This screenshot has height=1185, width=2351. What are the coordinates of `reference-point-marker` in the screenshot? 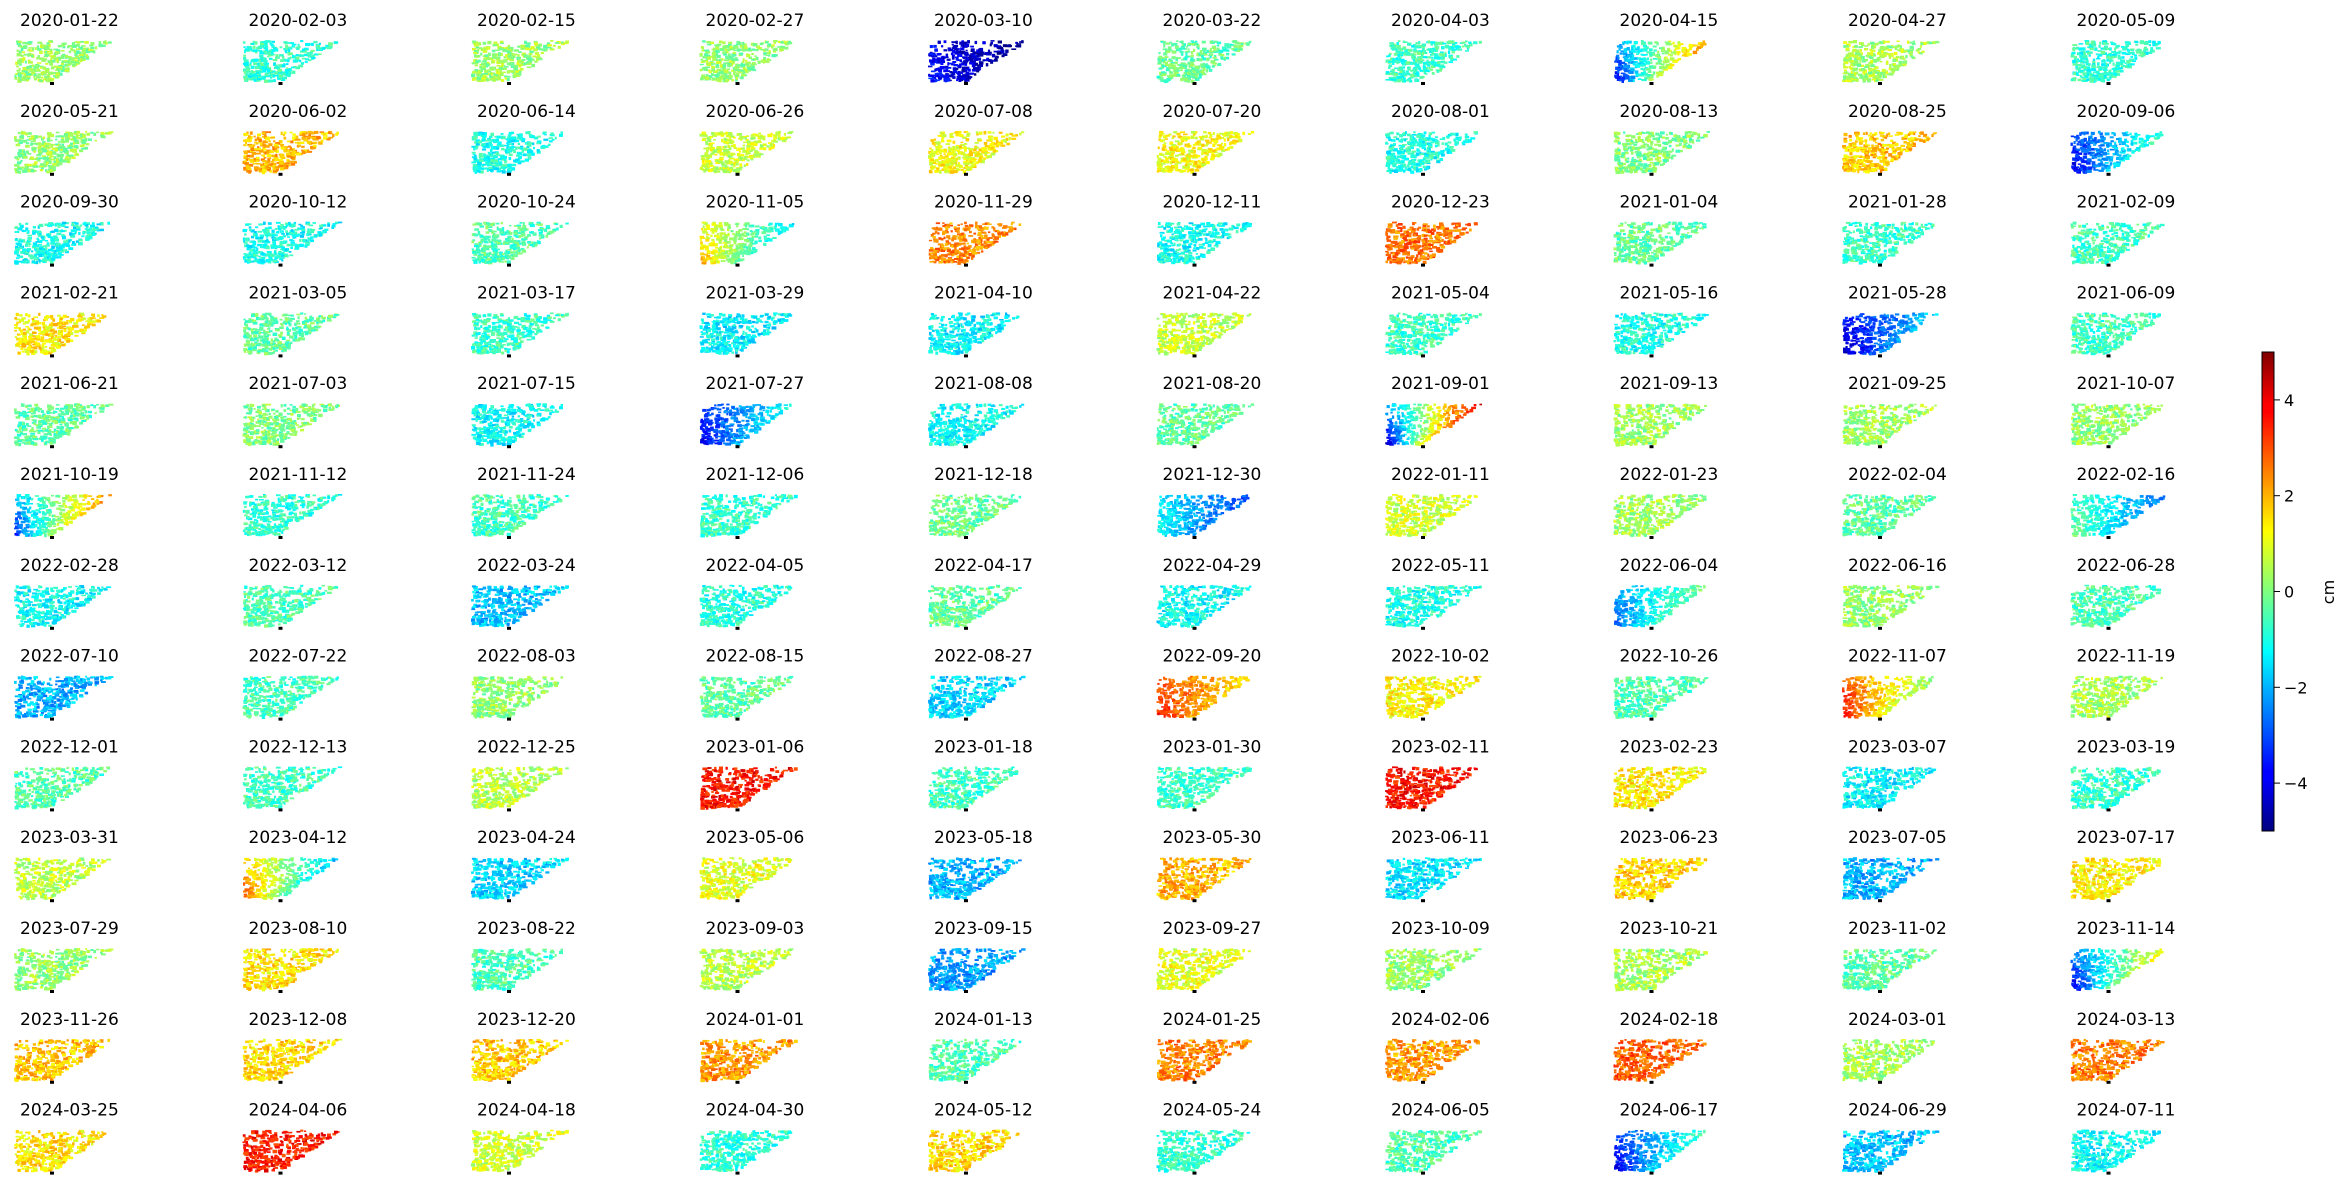 It's located at (509, 83).